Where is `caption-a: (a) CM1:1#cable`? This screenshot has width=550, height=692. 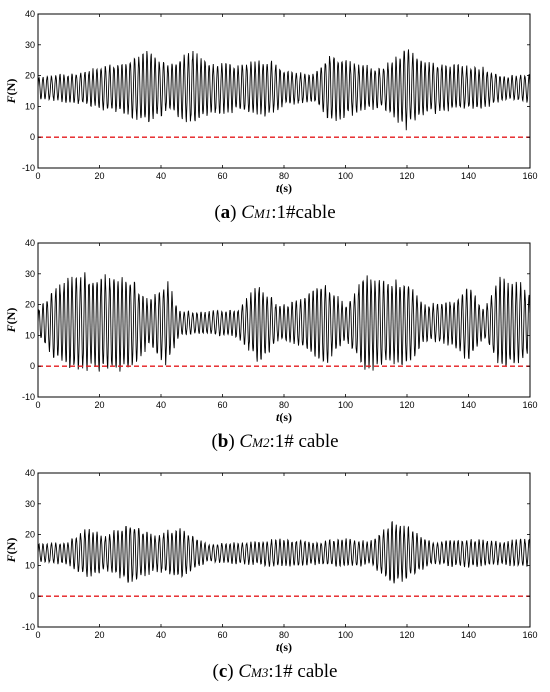
caption-a: (a) CM1:1#cable is located at coordinates (275, 212).